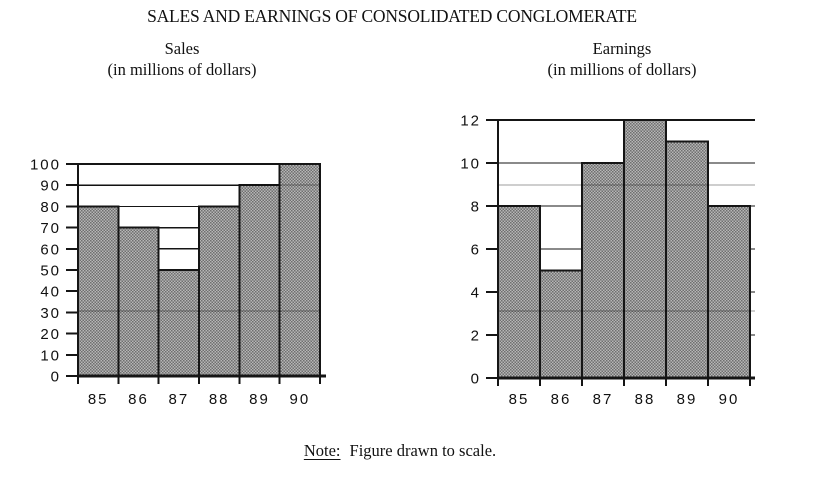 This screenshot has width=836, height=478. I want to click on y-tick-label: 60, so click(50, 249).